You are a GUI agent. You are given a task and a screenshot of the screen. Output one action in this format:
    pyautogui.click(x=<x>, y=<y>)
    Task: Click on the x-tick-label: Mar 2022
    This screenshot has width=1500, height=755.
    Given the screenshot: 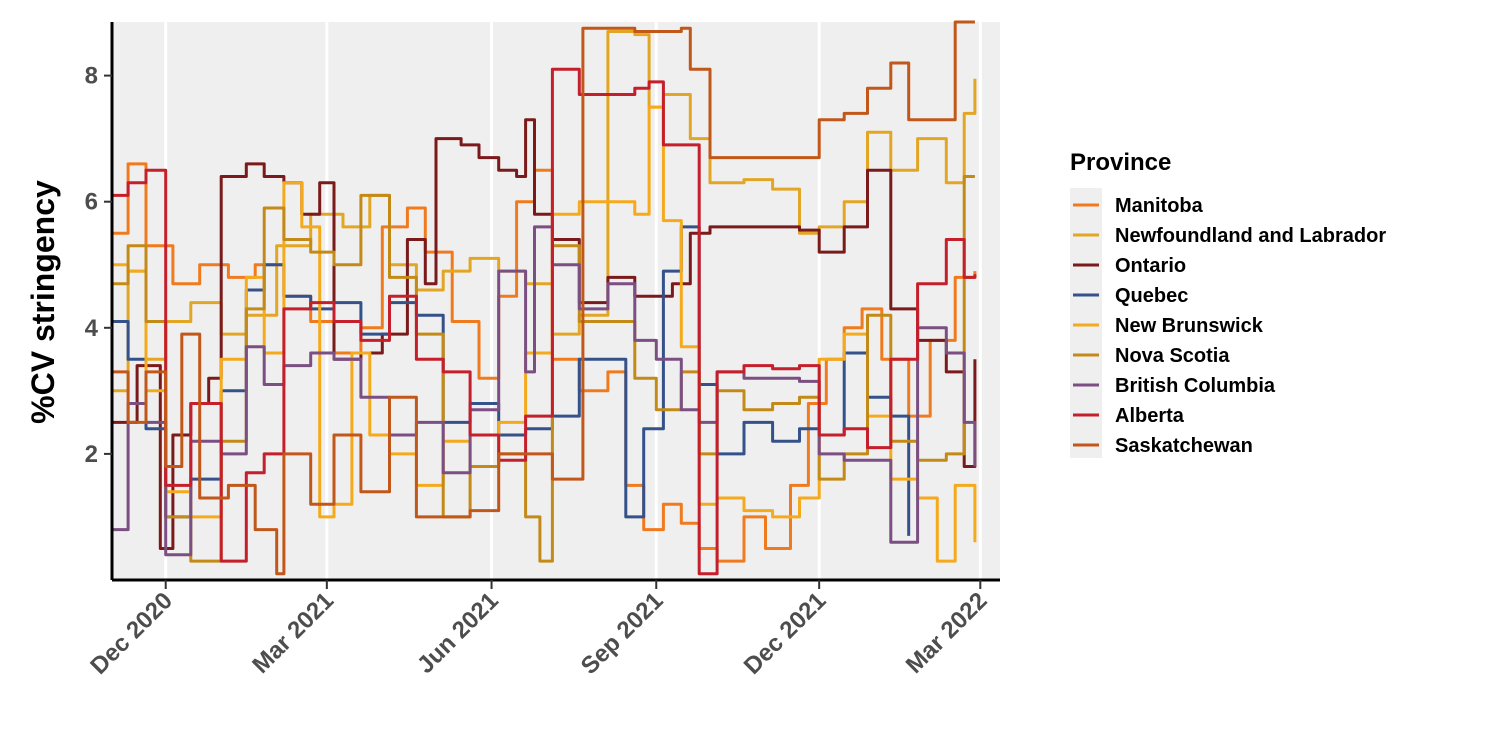 What is the action you would take?
    pyautogui.click(x=947, y=633)
    